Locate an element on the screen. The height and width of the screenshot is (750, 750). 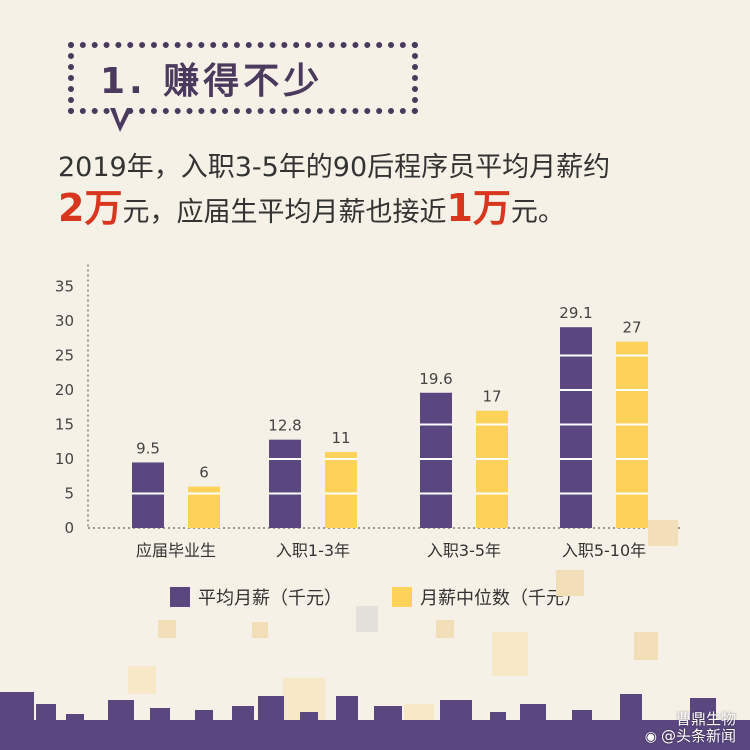
watermark: 曹鼎生物 ◉ @头条新闻 is located at coordinates (690, 728).